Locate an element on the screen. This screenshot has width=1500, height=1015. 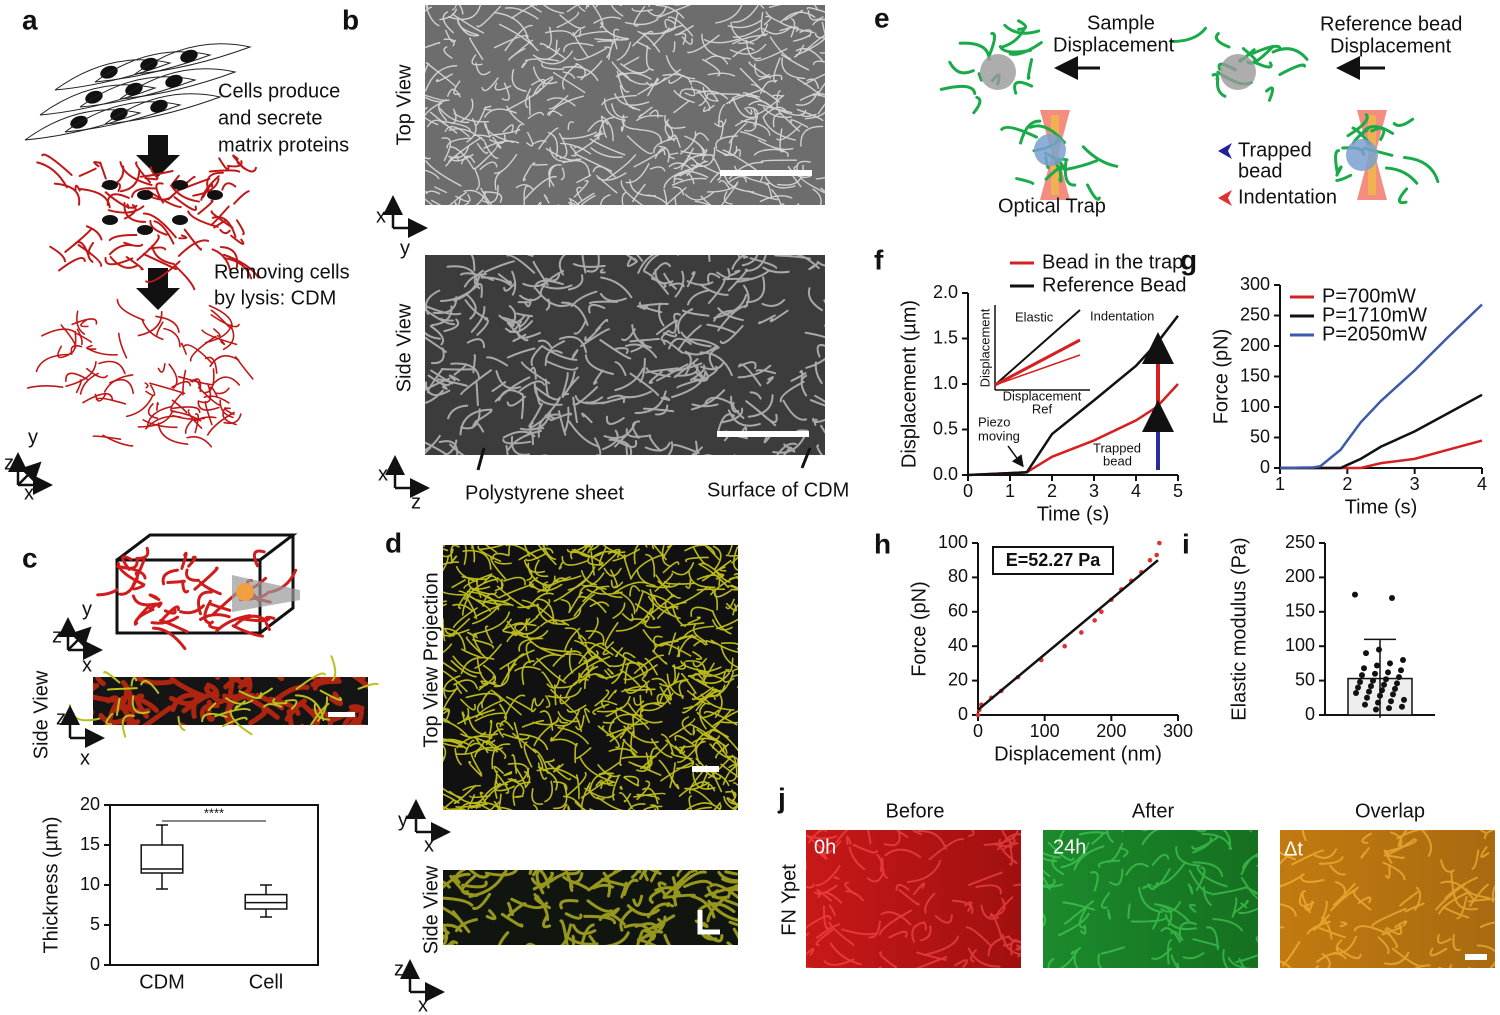
x-axis-label: Displacement (nm) is located at coordinates (1078, 754).